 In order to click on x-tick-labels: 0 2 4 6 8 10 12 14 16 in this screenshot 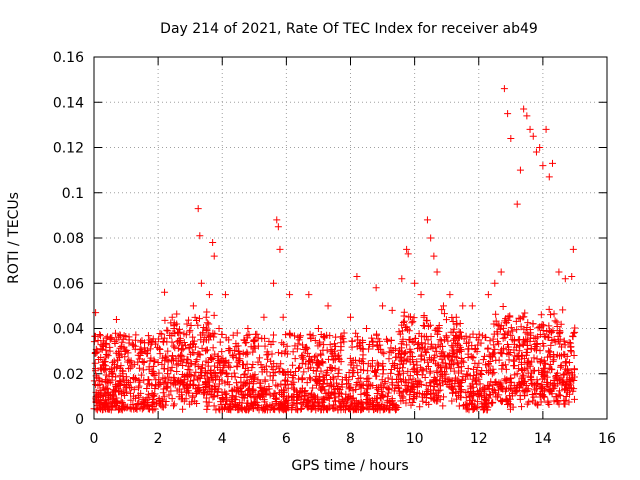, I will do `click(353, 439)`.